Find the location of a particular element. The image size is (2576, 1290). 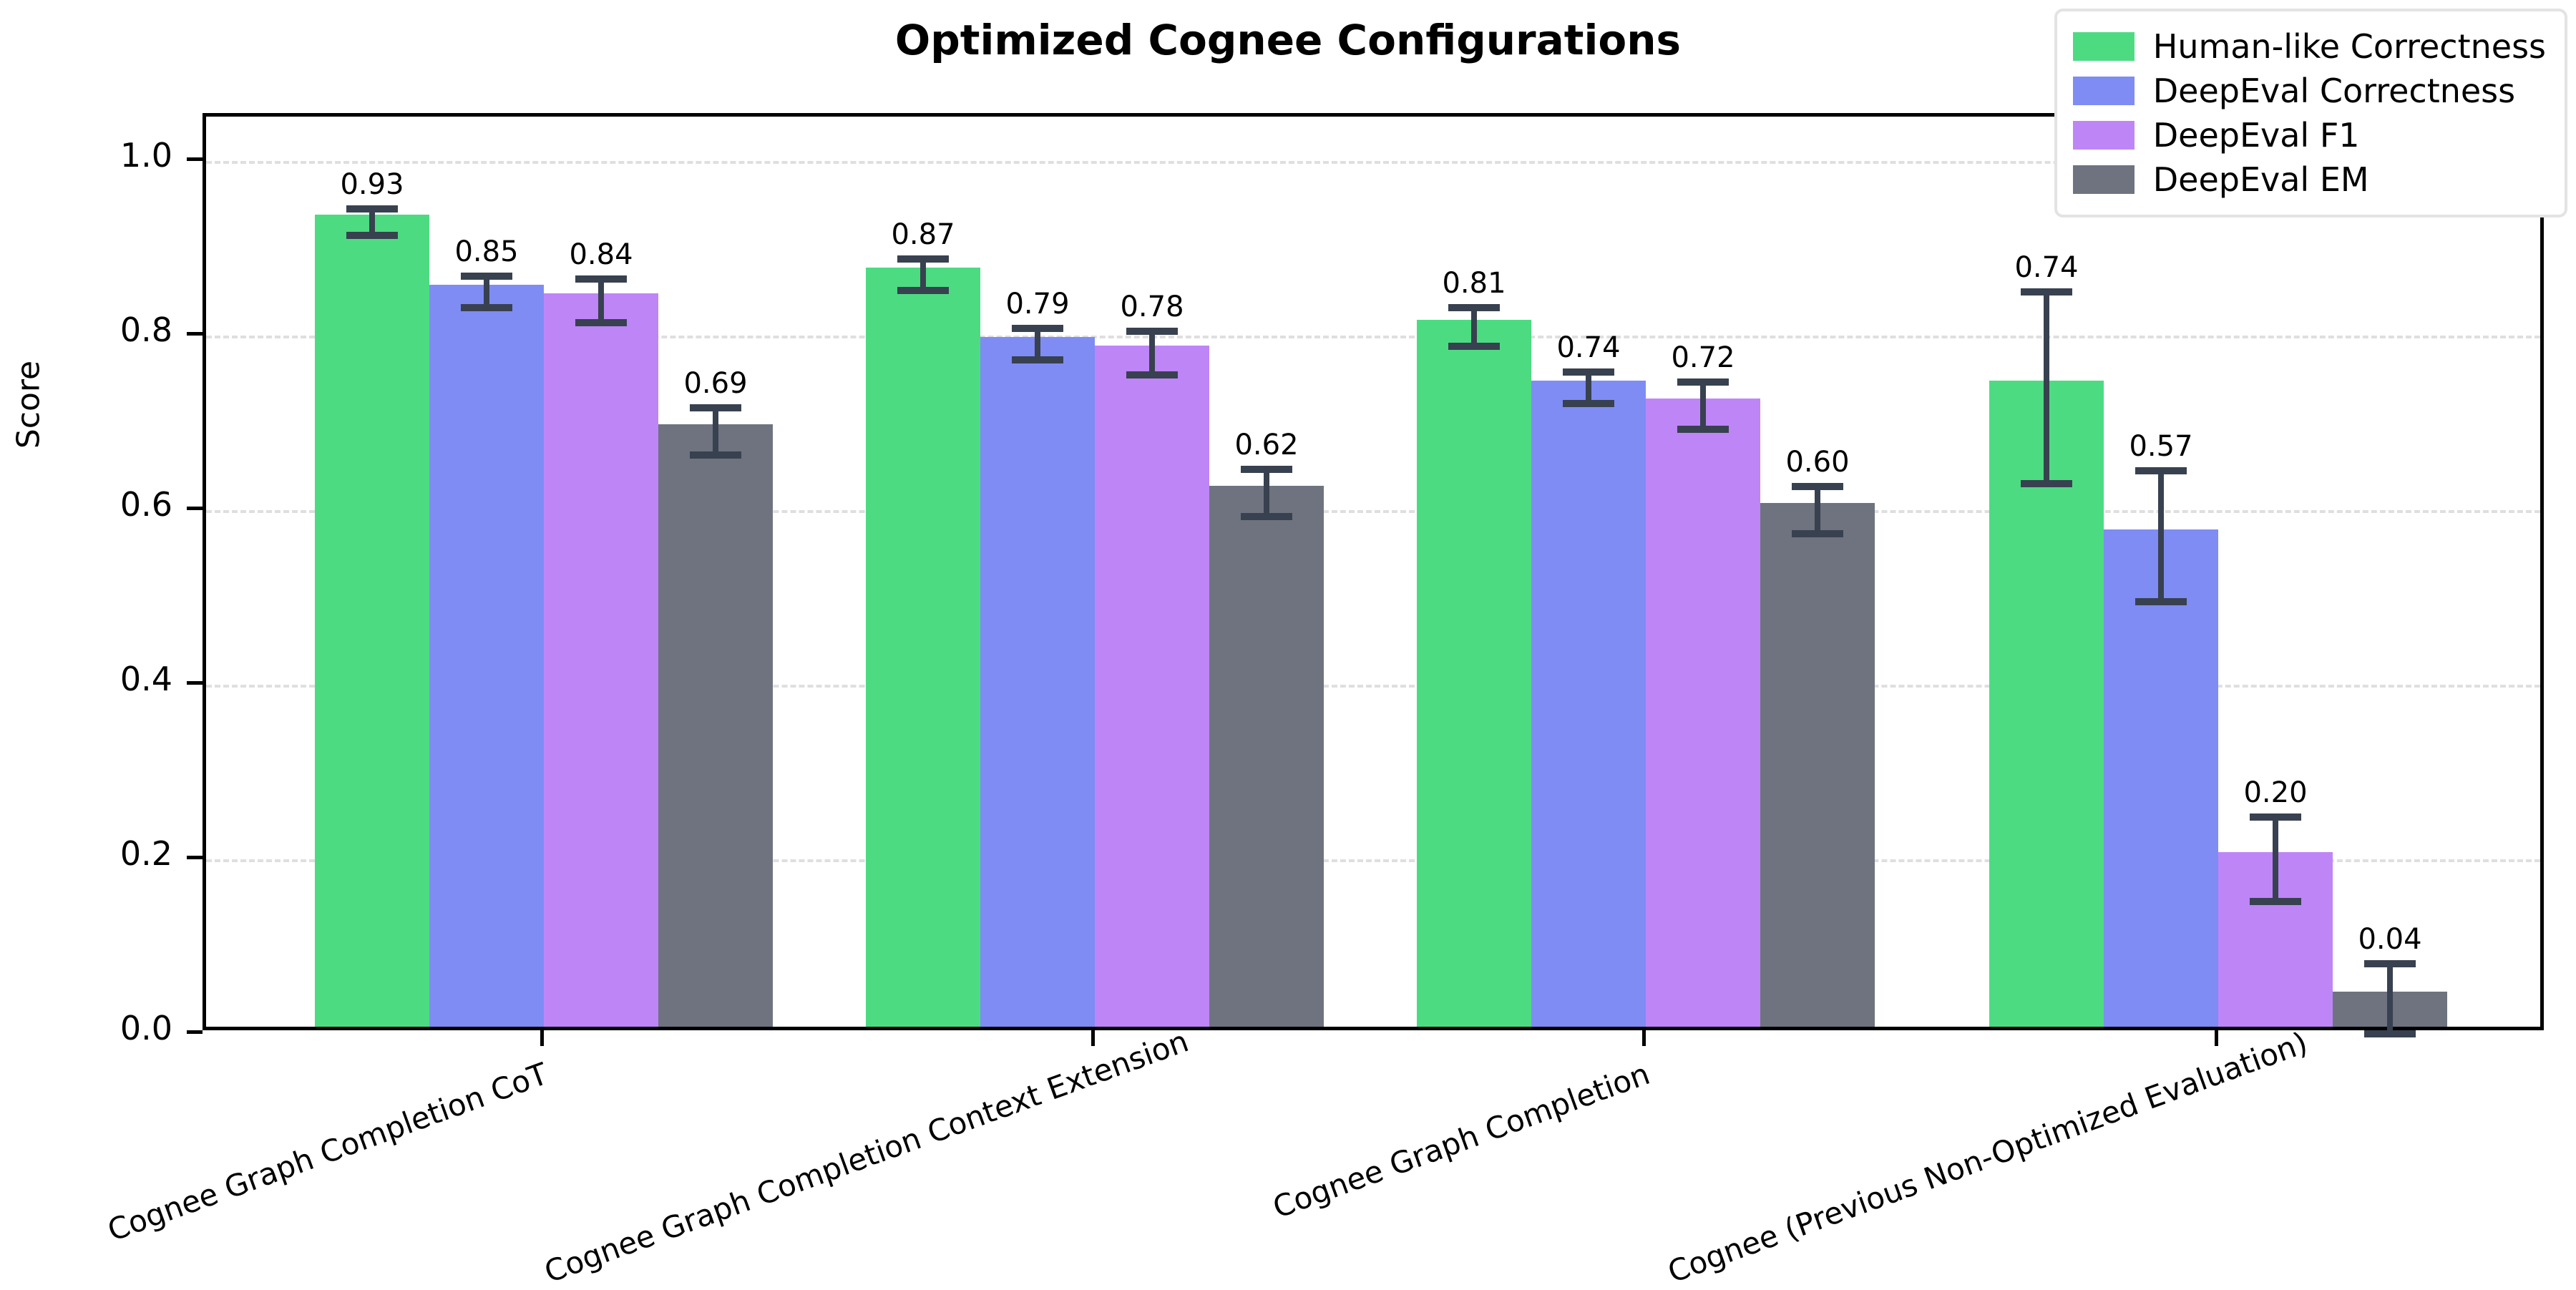

bar-value-label: 0.72 is located at coordinates (1703, 358).